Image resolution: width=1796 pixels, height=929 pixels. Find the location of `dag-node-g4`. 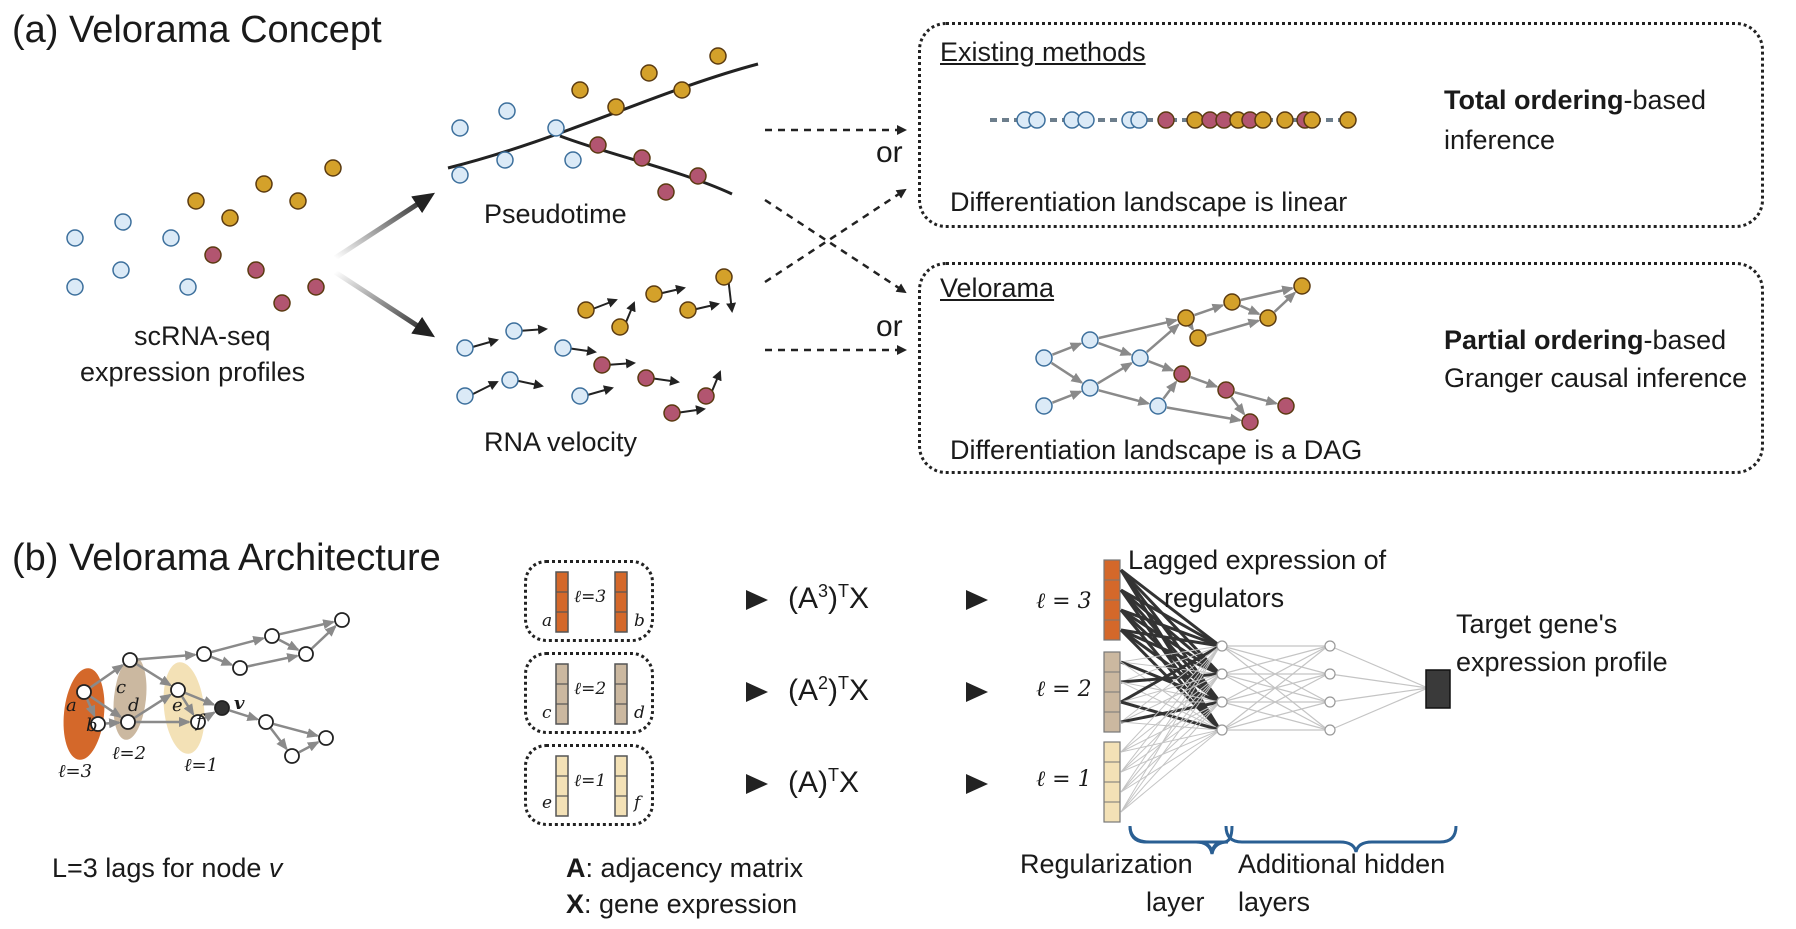

dag-node-g4 is located at coordinates (1302, 286).